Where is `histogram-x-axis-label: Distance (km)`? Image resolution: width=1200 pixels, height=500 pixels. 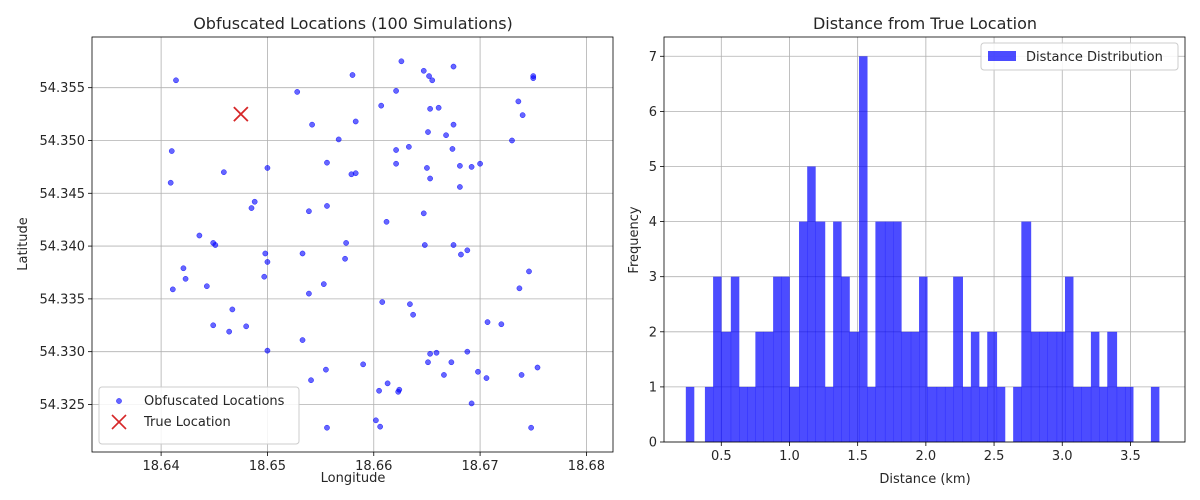
histogram-x-axis-label: Distance (km) is located at coordinates (924, 479).